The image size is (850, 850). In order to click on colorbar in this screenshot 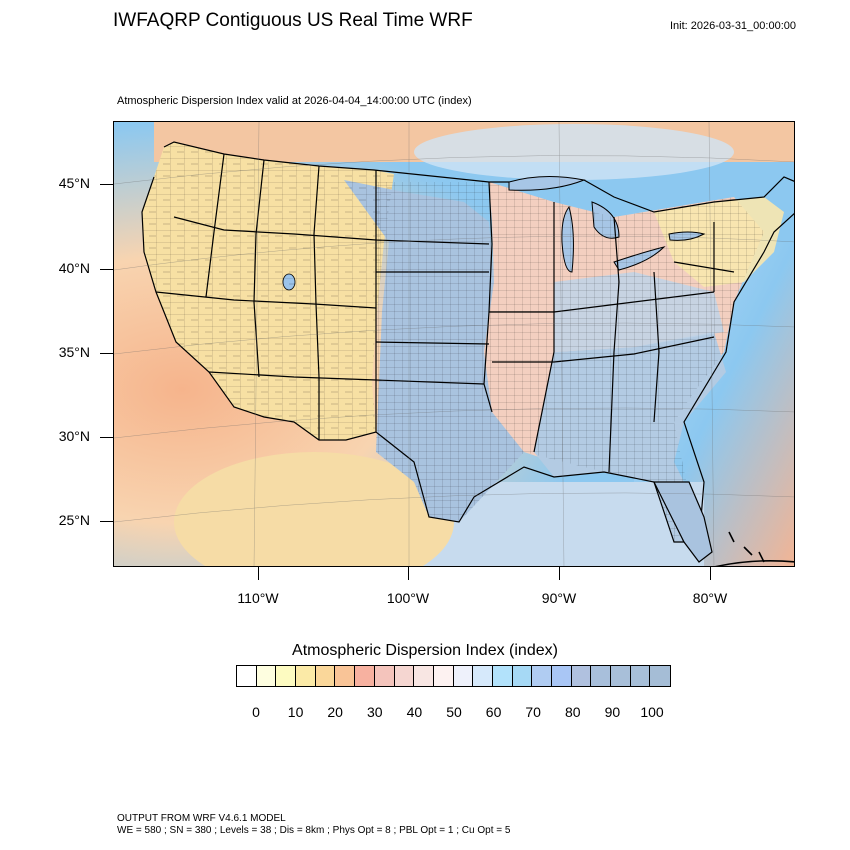, I will do `click(453, 676)`.